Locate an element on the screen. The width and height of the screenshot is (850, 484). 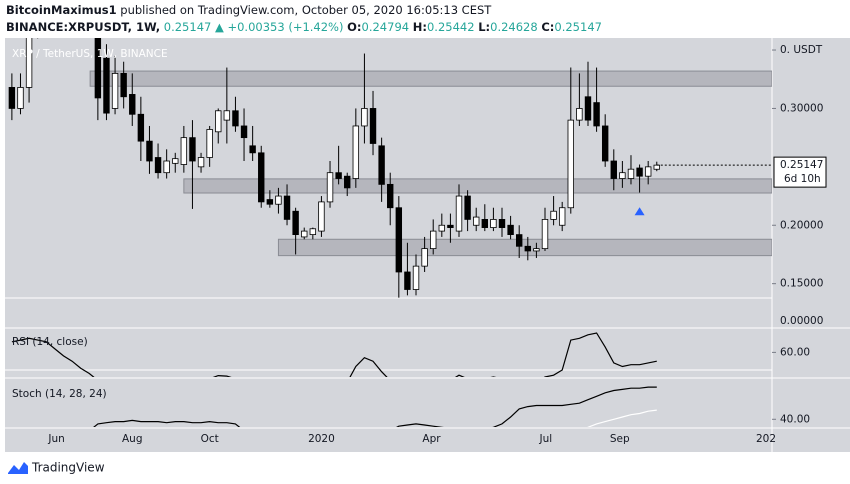
x-tick-label: Sep is located at coordinates (620, 439).